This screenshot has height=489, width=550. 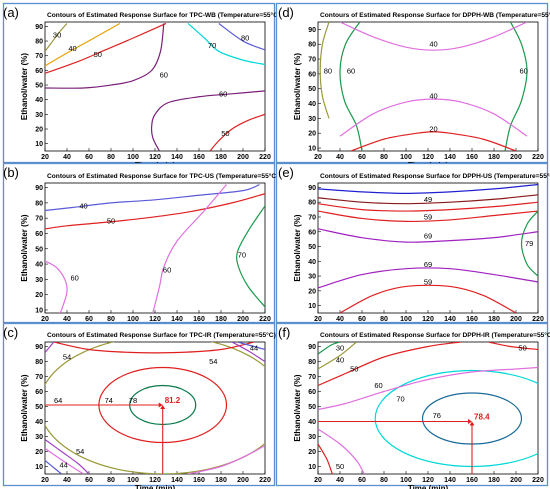 I want to click on contour-label: 40, so click(x=83, y=205).